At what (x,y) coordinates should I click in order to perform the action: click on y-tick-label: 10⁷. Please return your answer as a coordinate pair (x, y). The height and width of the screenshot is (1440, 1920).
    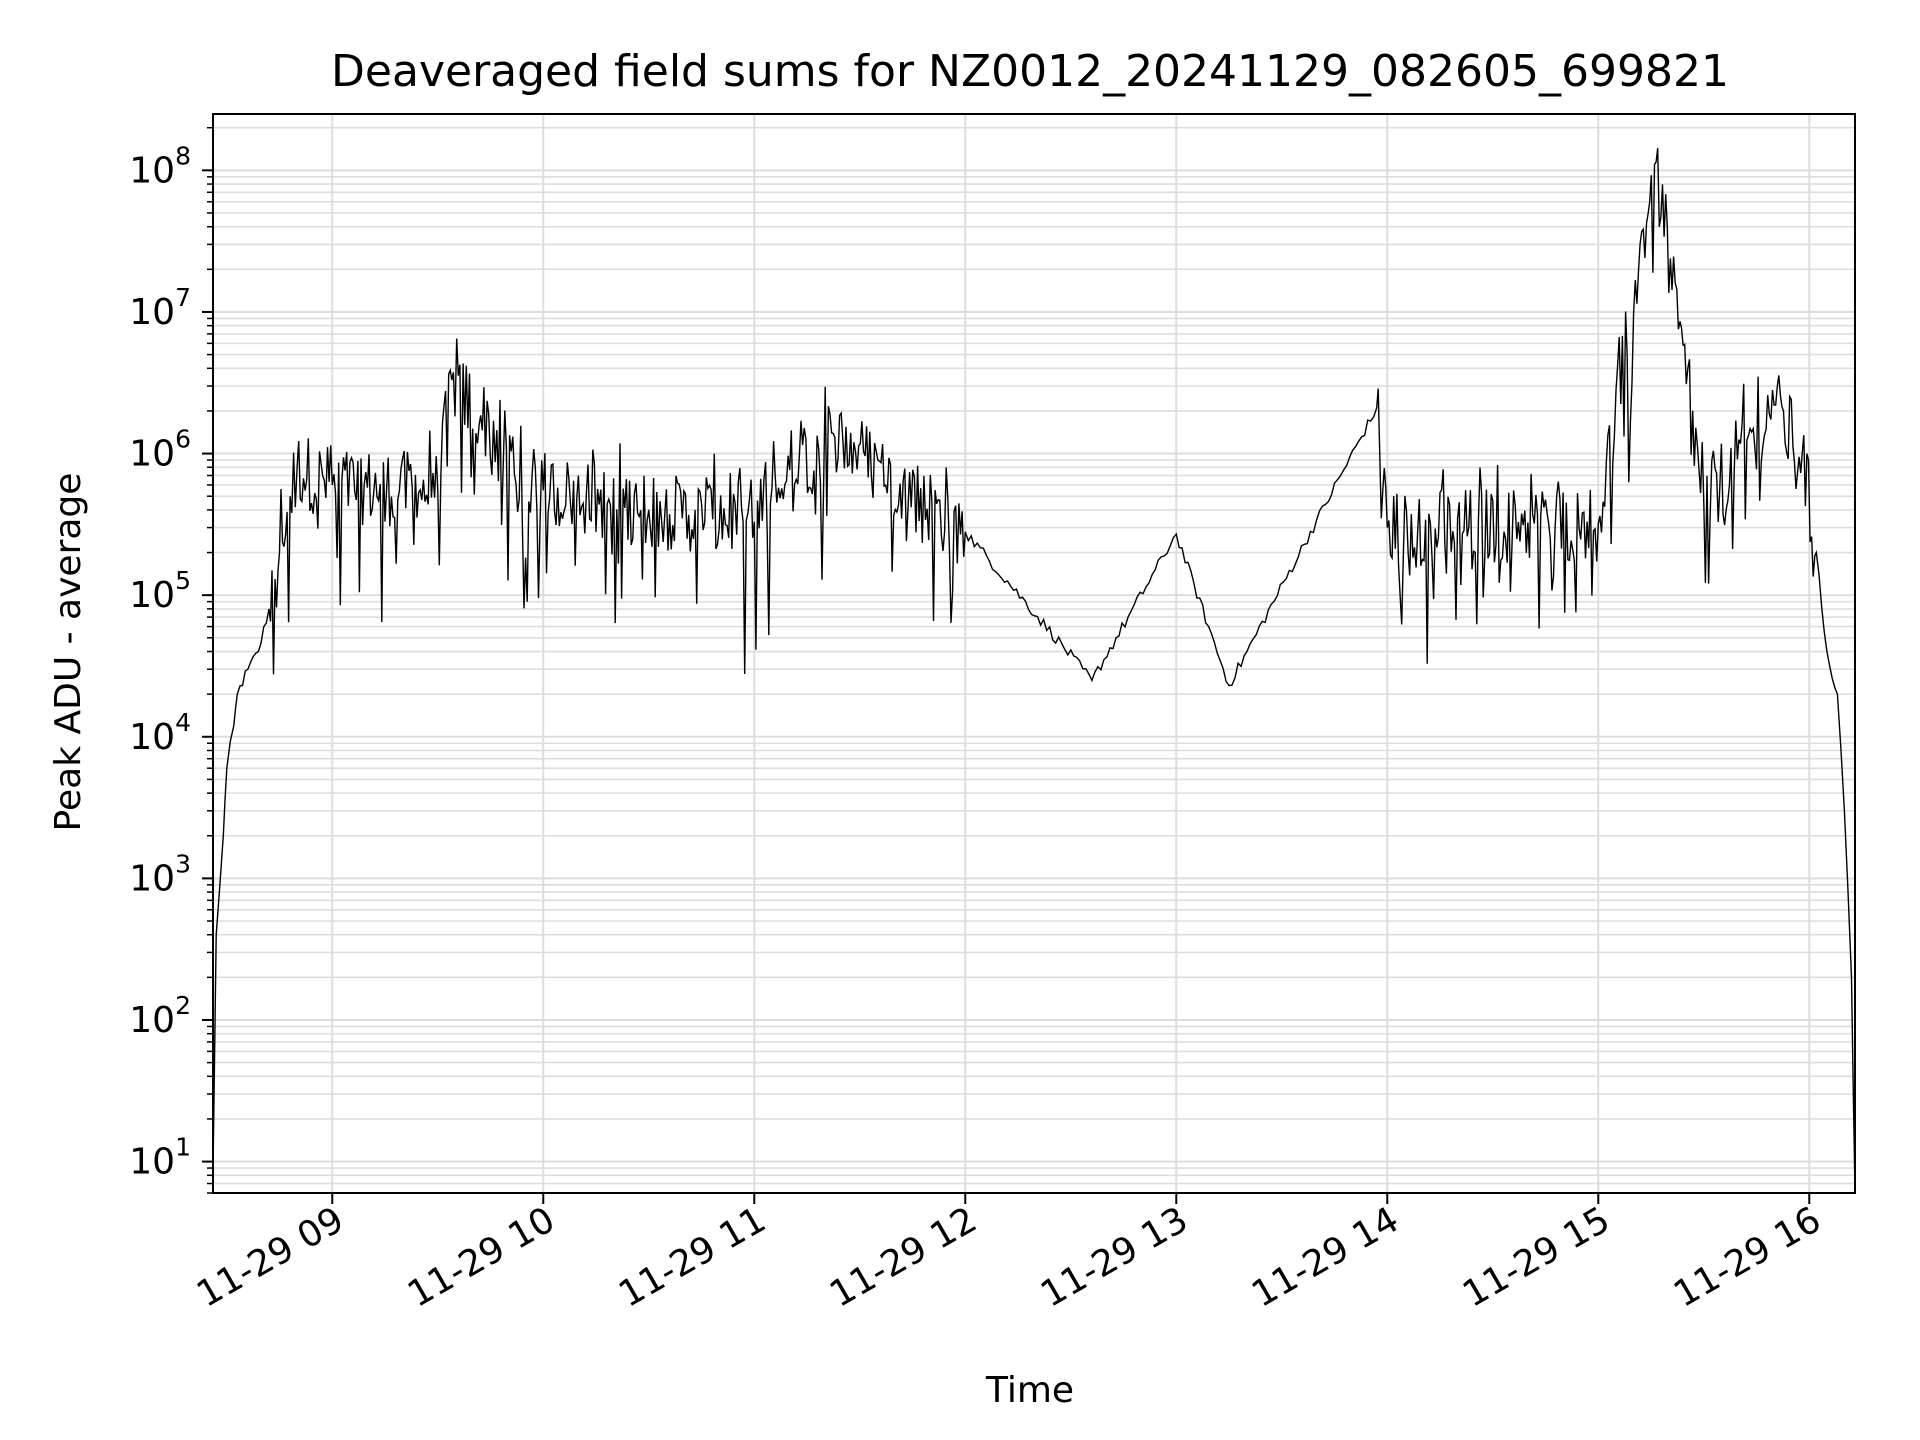
    Looking at the image, I should click on (160, 308).